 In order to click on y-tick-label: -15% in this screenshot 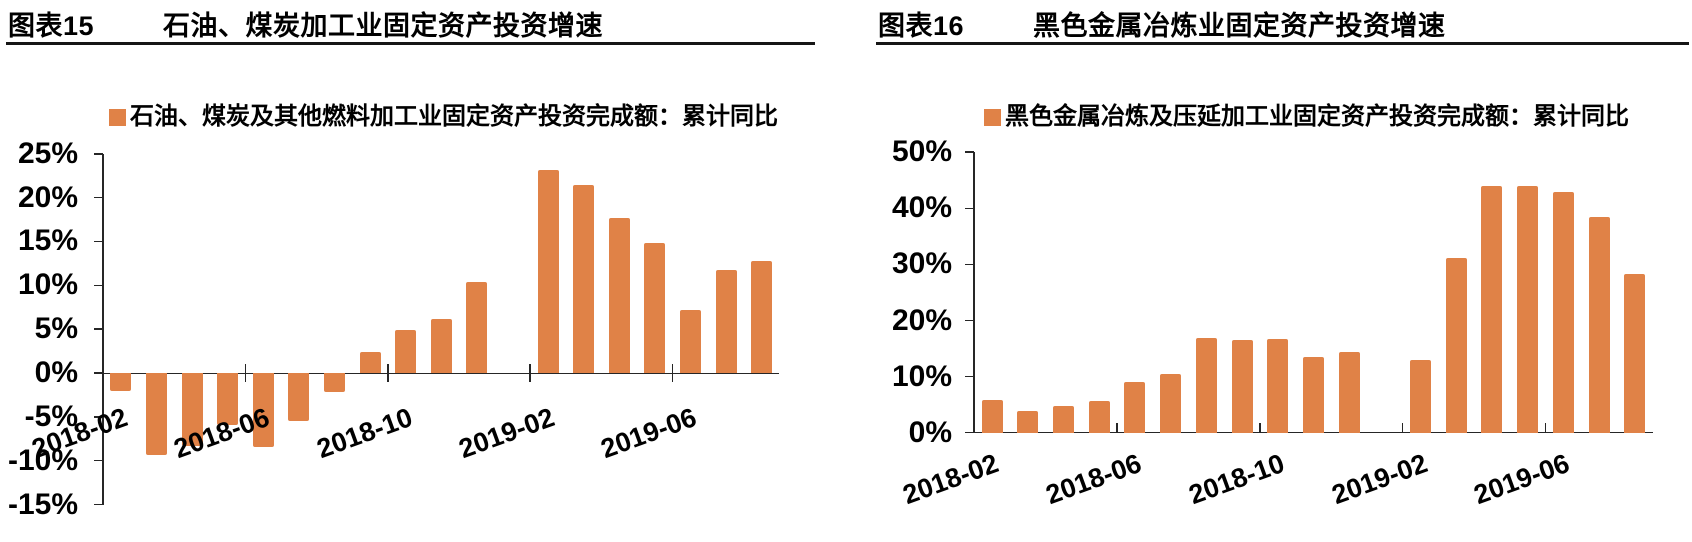, I will do `click(42, 504)`.